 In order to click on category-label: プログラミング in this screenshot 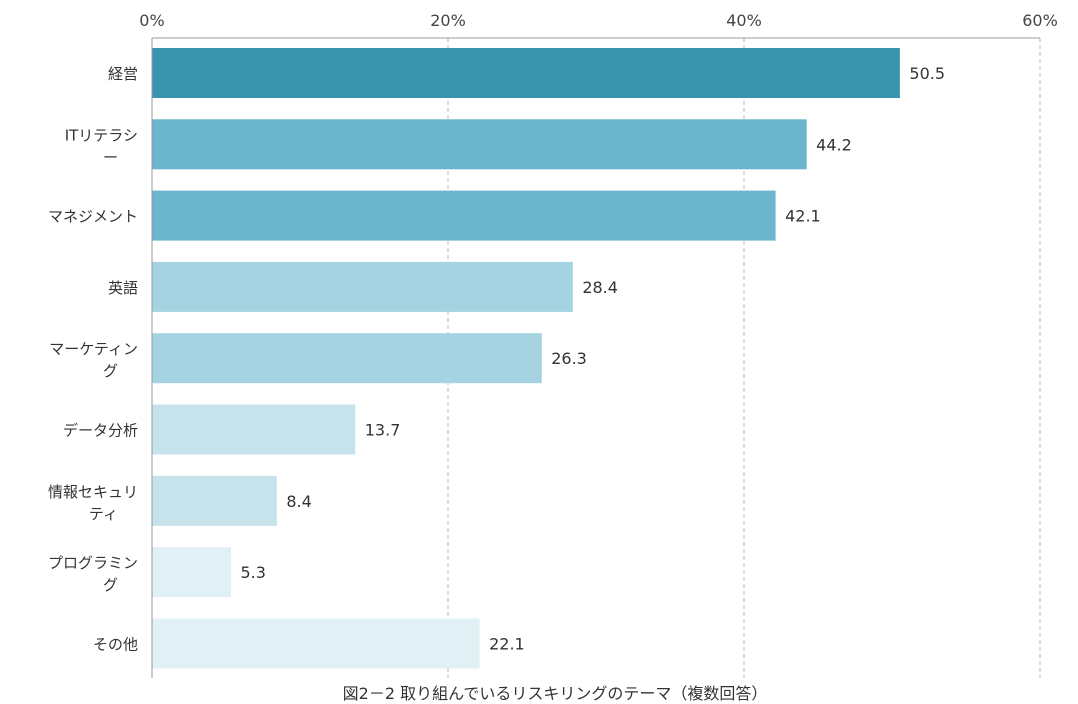, I will do `click(93, 574)`.